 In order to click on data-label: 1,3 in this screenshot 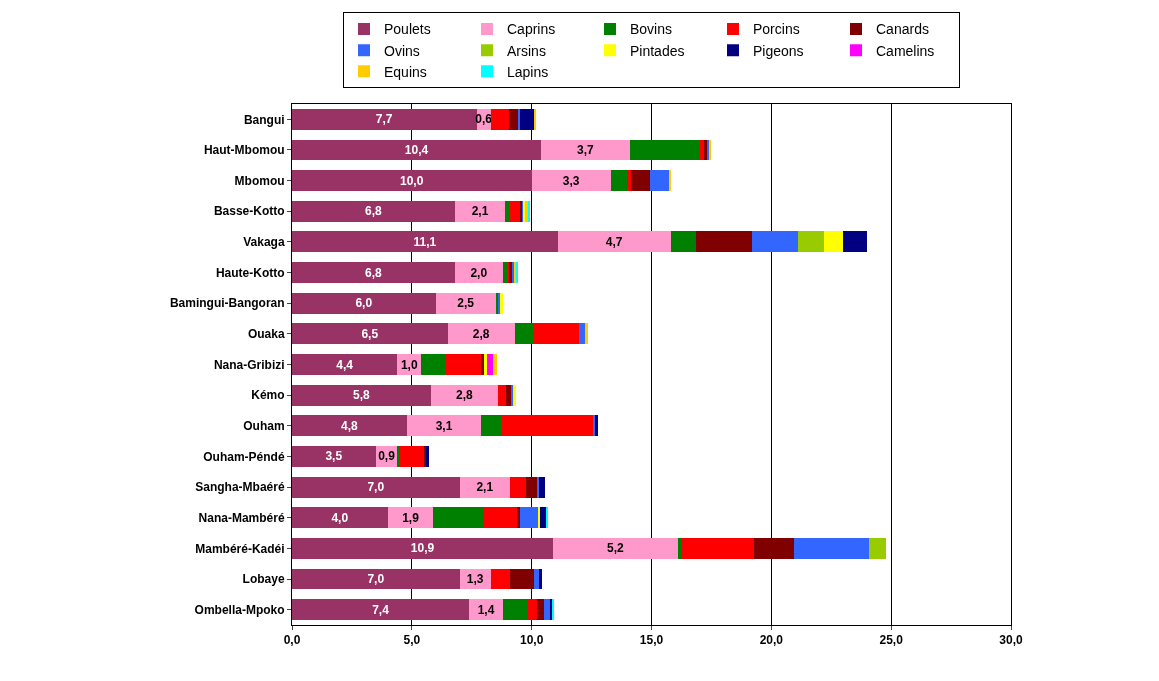, I will do `click(475, 579)`.